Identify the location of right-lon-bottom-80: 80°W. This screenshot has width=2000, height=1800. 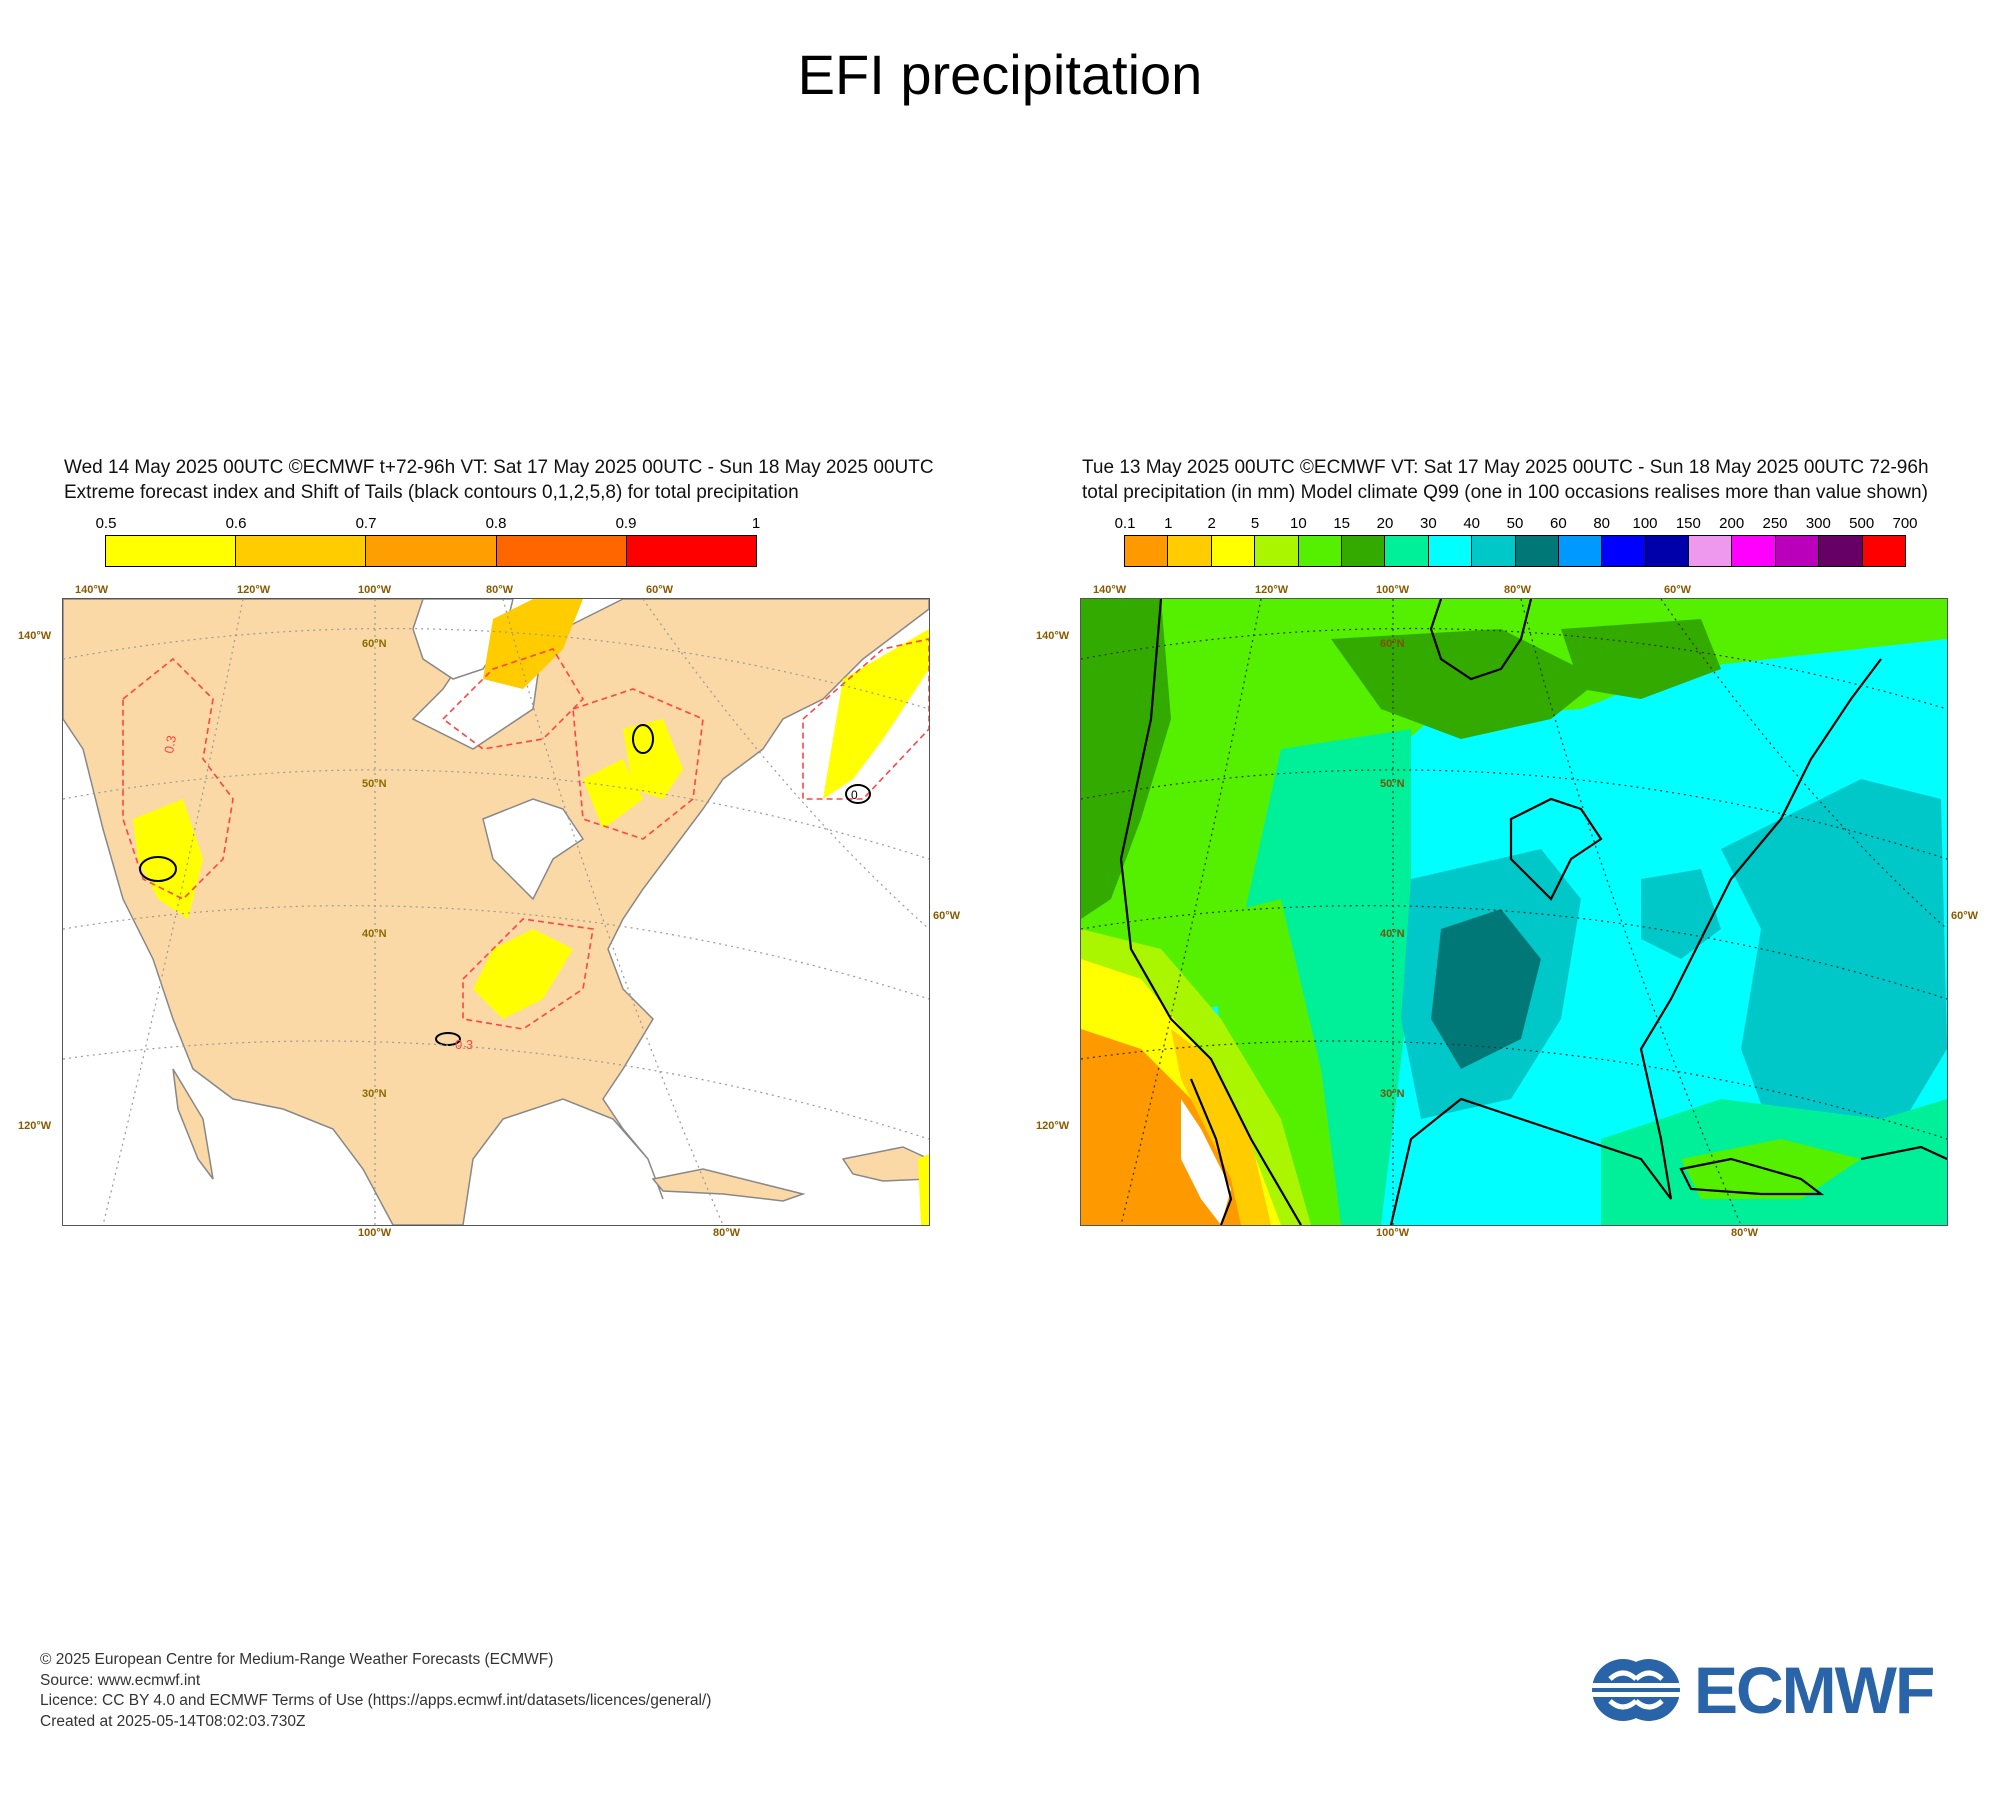
(1745, 1233).